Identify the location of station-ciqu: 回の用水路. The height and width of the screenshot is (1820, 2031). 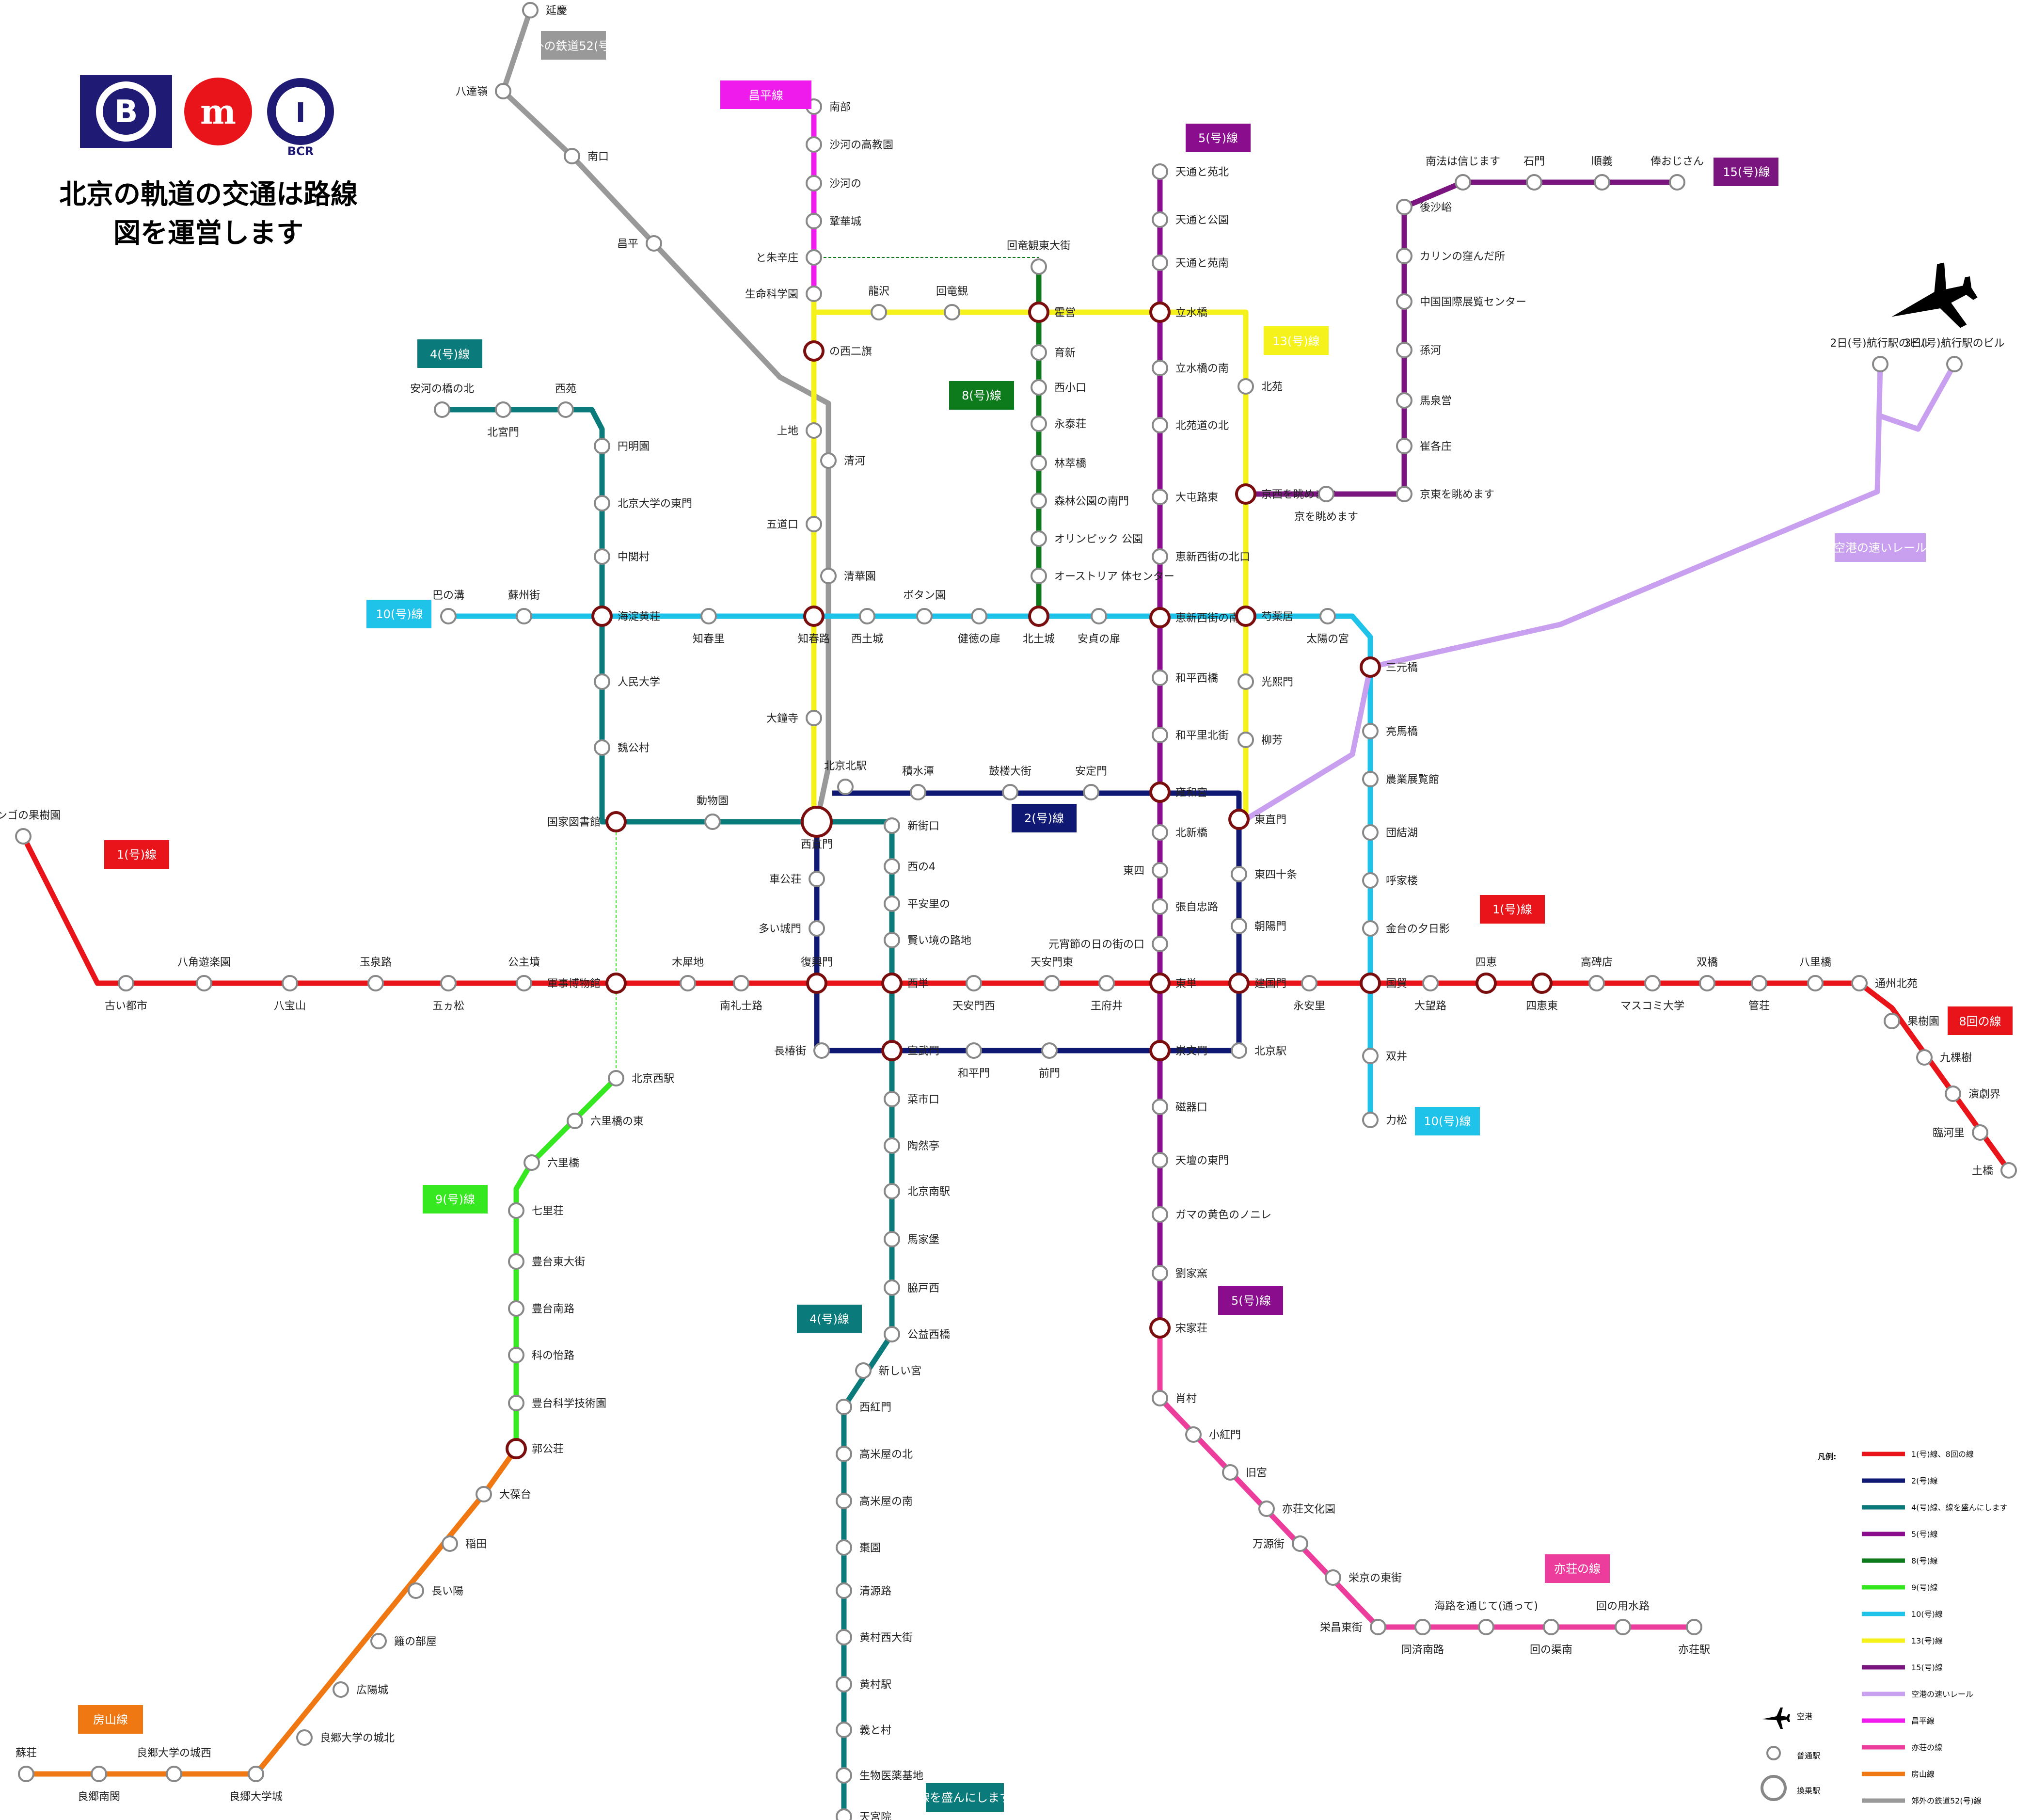
(1623, 1618).